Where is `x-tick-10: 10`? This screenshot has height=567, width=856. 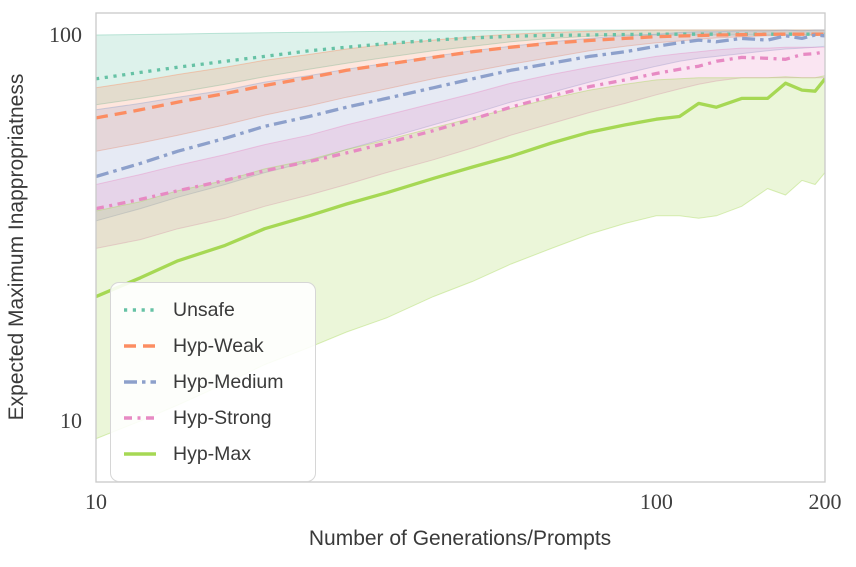 x-tick-10: 10 is located at coordinates (96, 501).